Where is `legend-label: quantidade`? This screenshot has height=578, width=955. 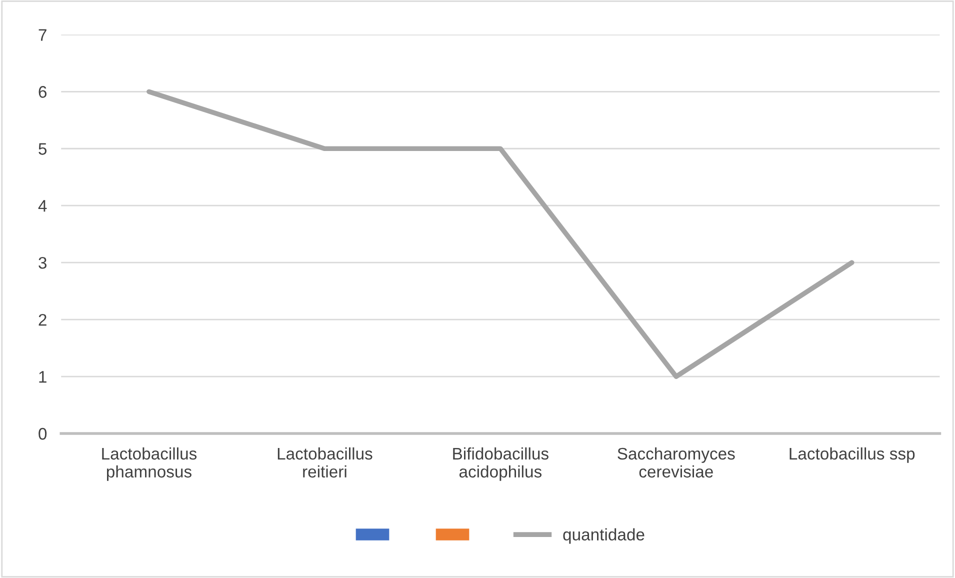 legend-label: quantidade is located at coordinates (603, 536).